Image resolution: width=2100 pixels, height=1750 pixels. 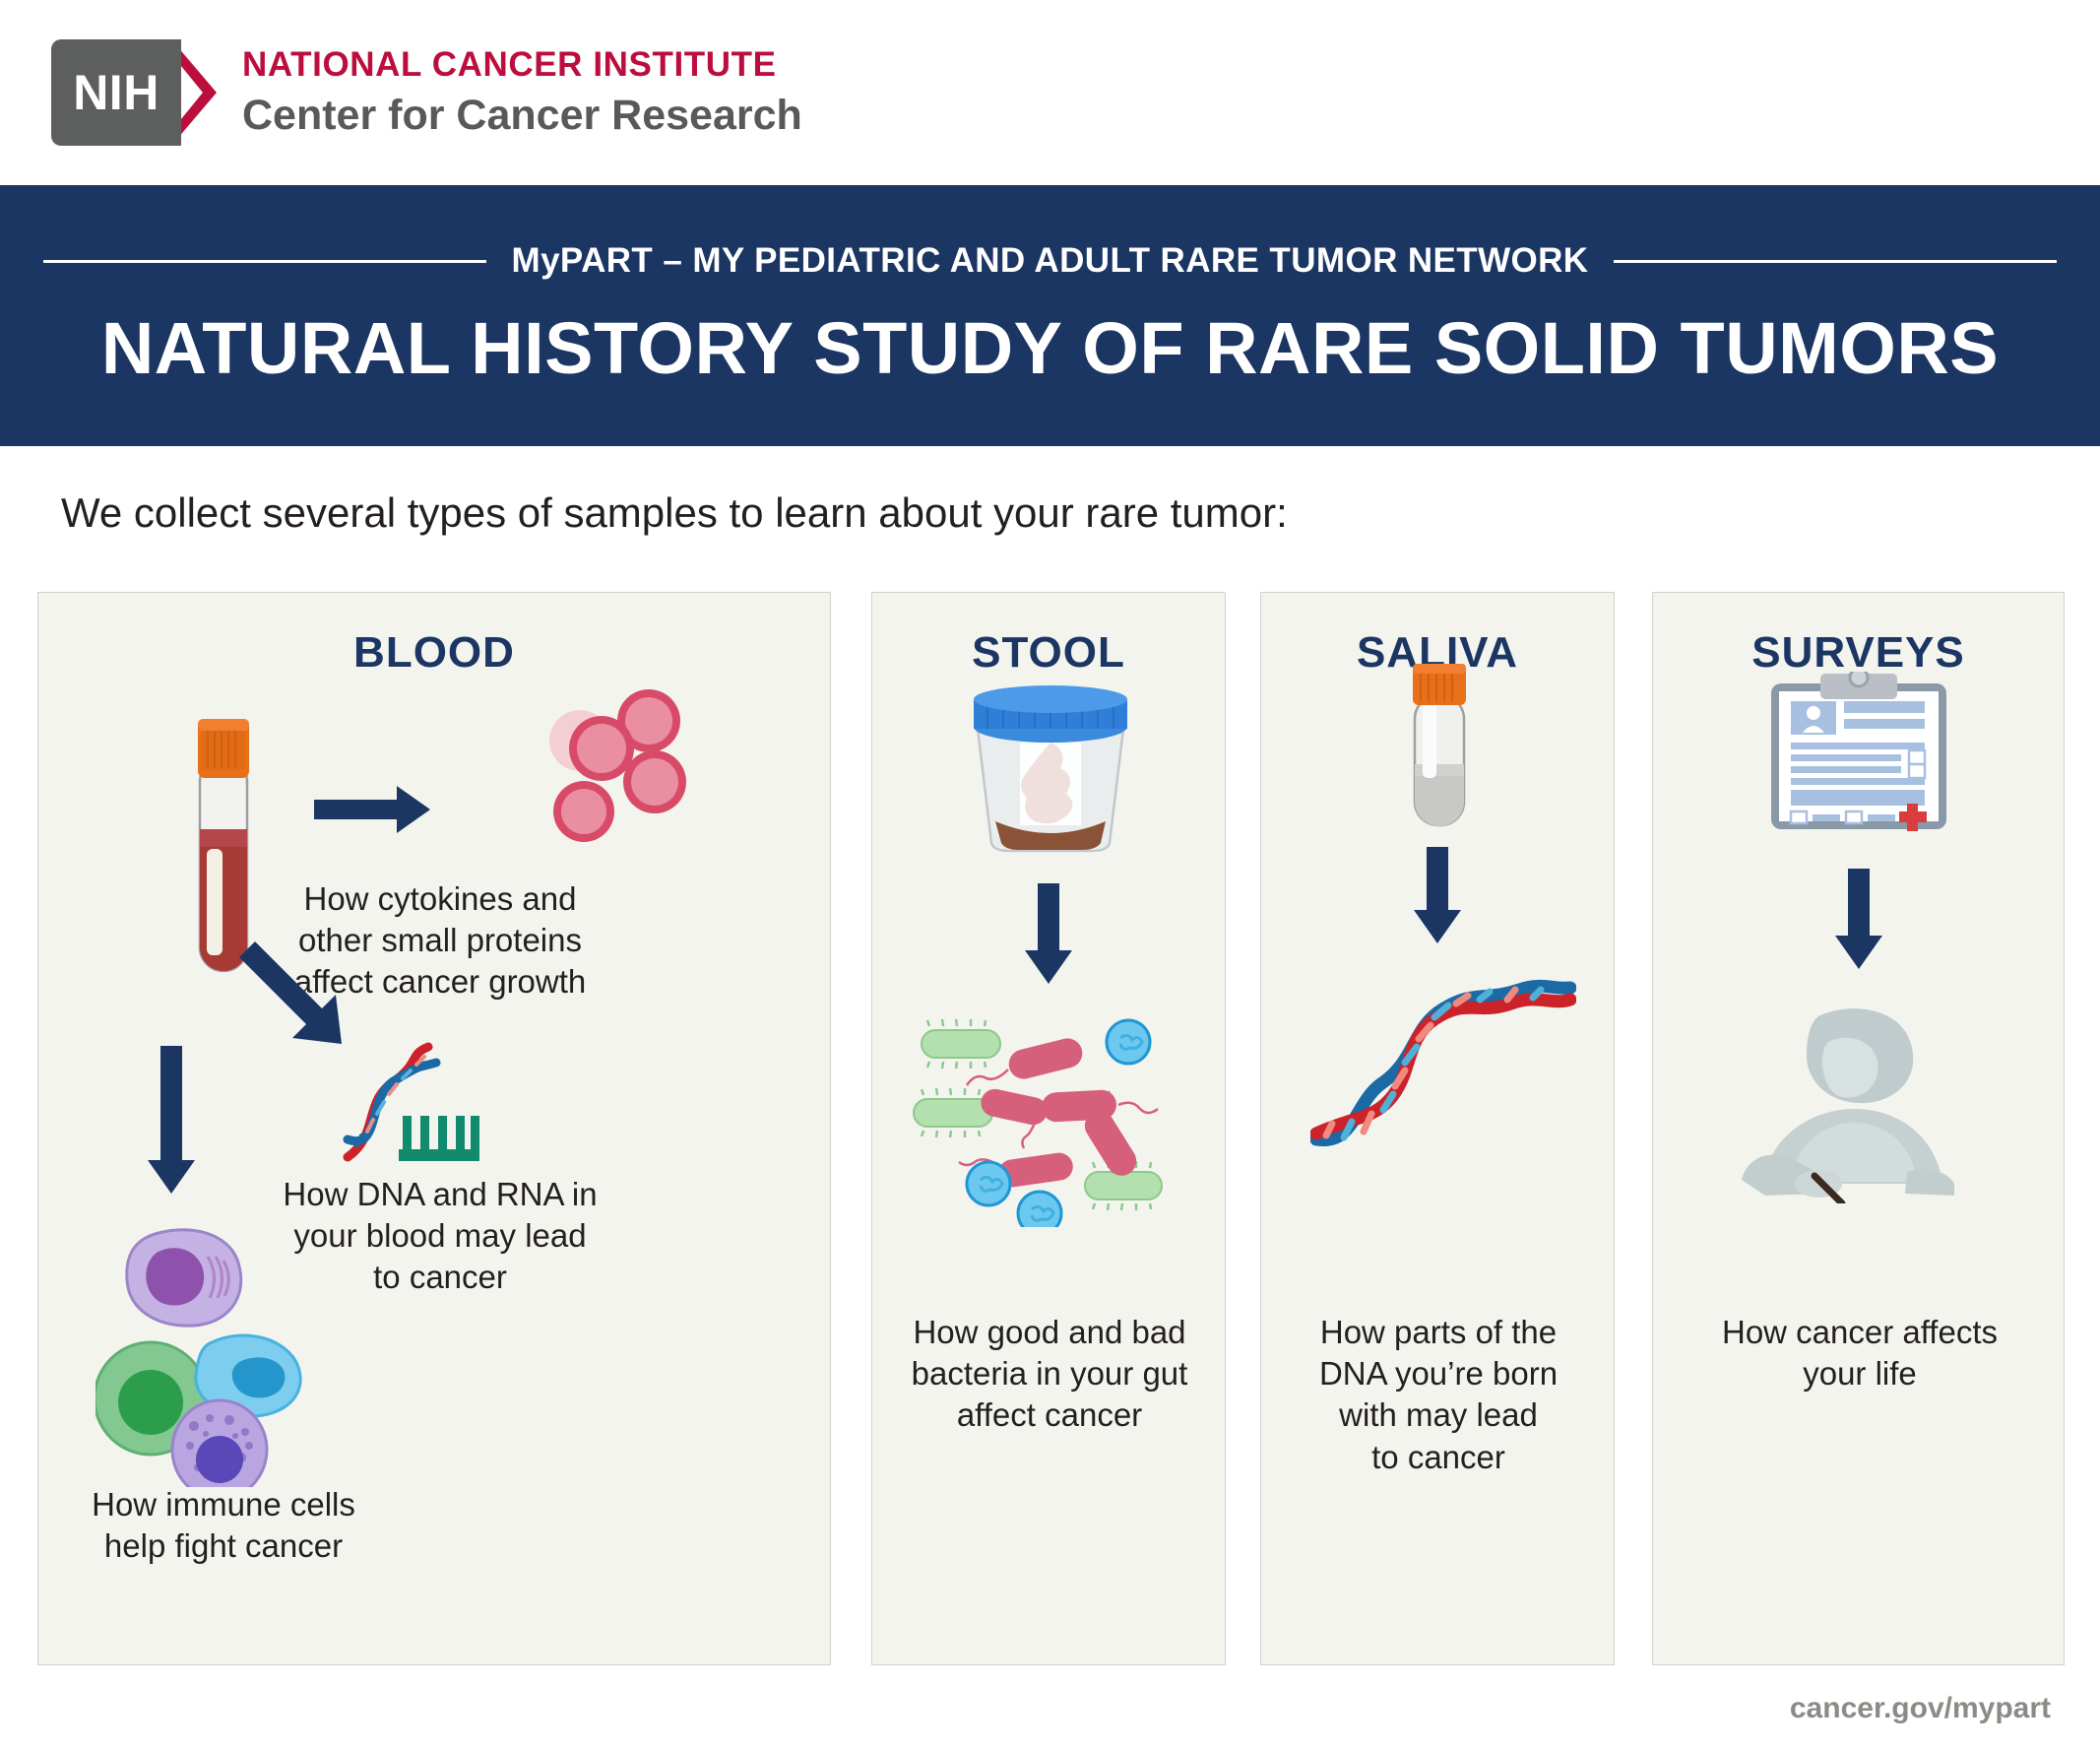 I want to click on dna-helix-icon, so click(x=1443, y=1062).